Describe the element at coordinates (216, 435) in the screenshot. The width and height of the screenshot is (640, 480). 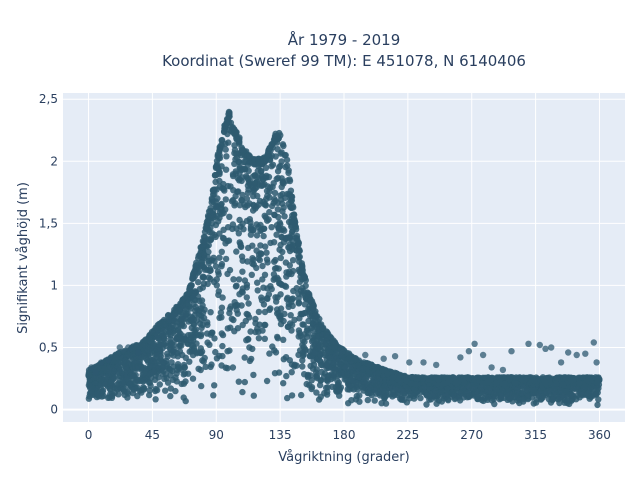
I see `x-tick-label: 90` at that location.